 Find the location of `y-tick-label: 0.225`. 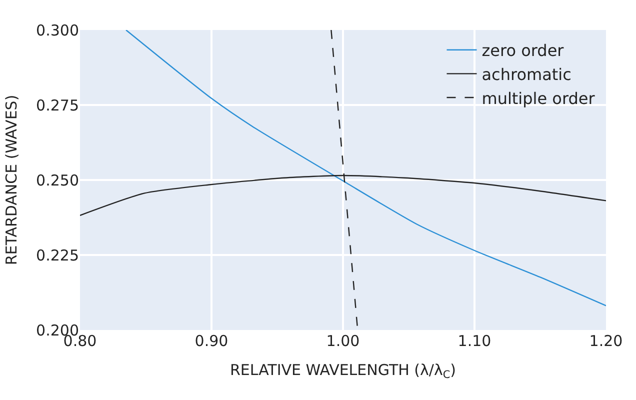

y-tick-label: 0.225 is located at coordinates (57, 255).